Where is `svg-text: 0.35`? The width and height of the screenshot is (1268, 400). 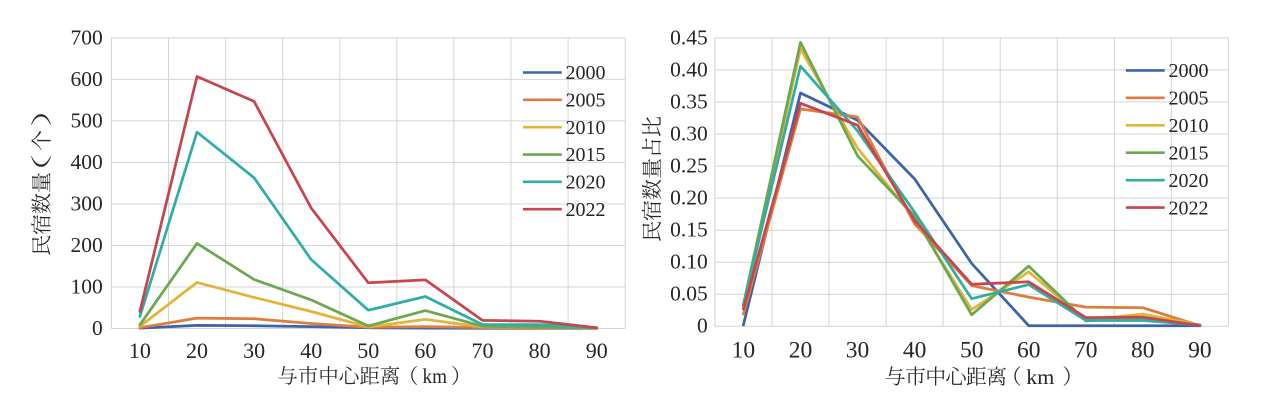
svg-text: 0.35 is located at coordinates (689, 101).